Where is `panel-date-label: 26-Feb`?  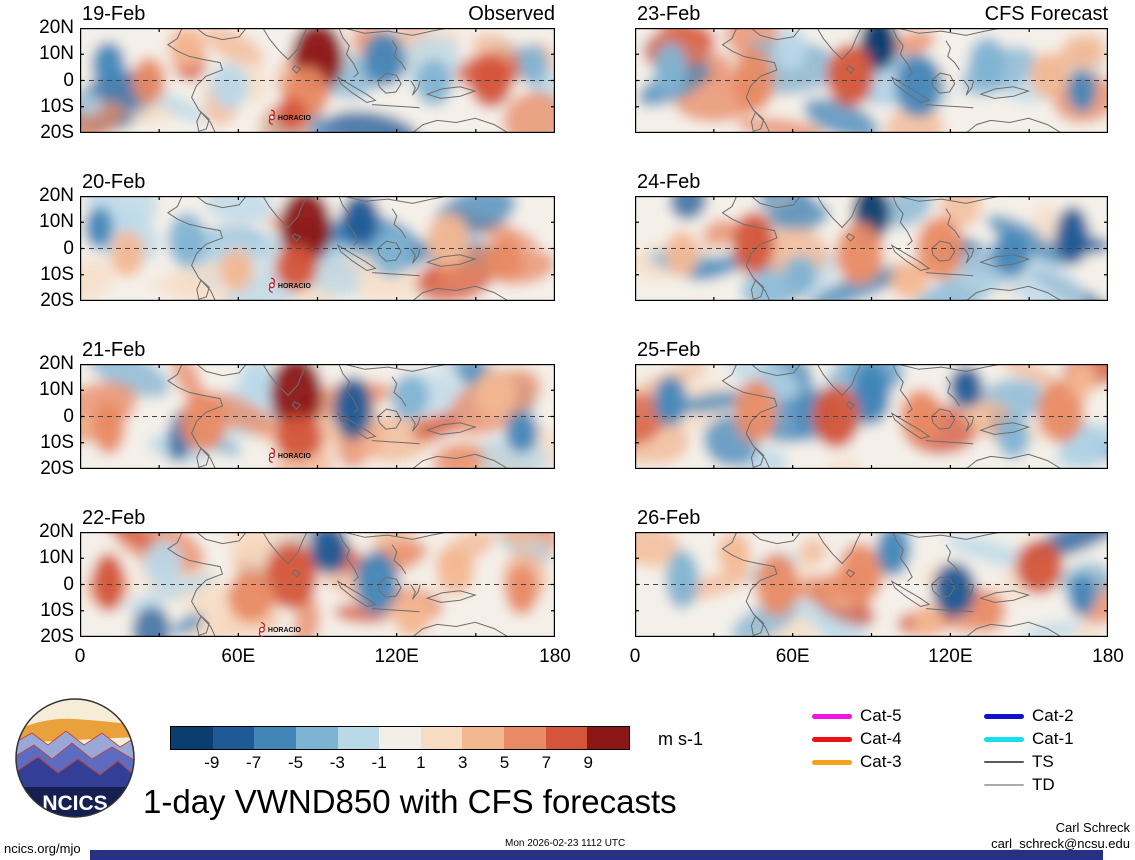
panel-date-label: 26-Feb is located at coordinates (669, 518).